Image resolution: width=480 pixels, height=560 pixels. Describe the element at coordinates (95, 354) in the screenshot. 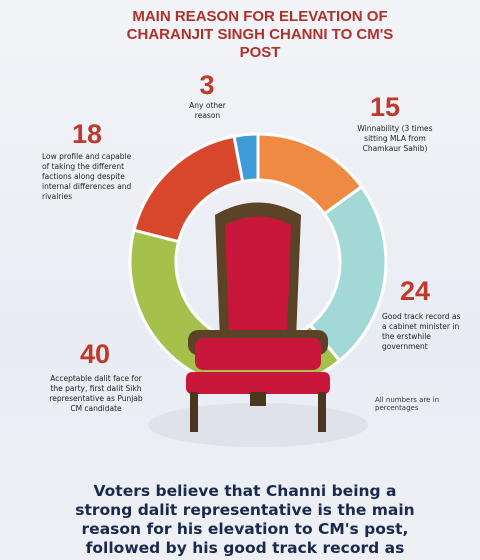

I see `value-label: 40` at that location.